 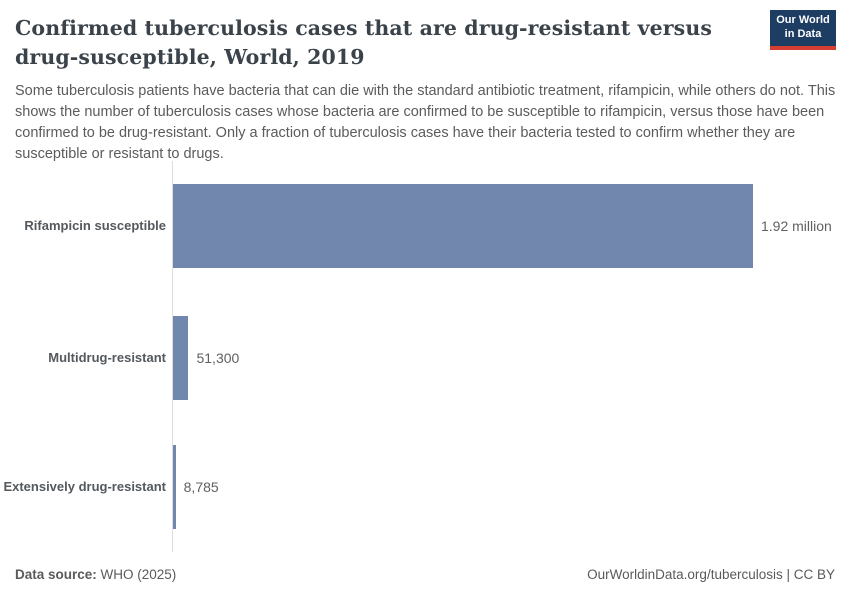 What do you see at coordinates (95, 226) in the screenshot?
I see `category-label: Rifampicin susceptible` at bounding box center [95, 226].